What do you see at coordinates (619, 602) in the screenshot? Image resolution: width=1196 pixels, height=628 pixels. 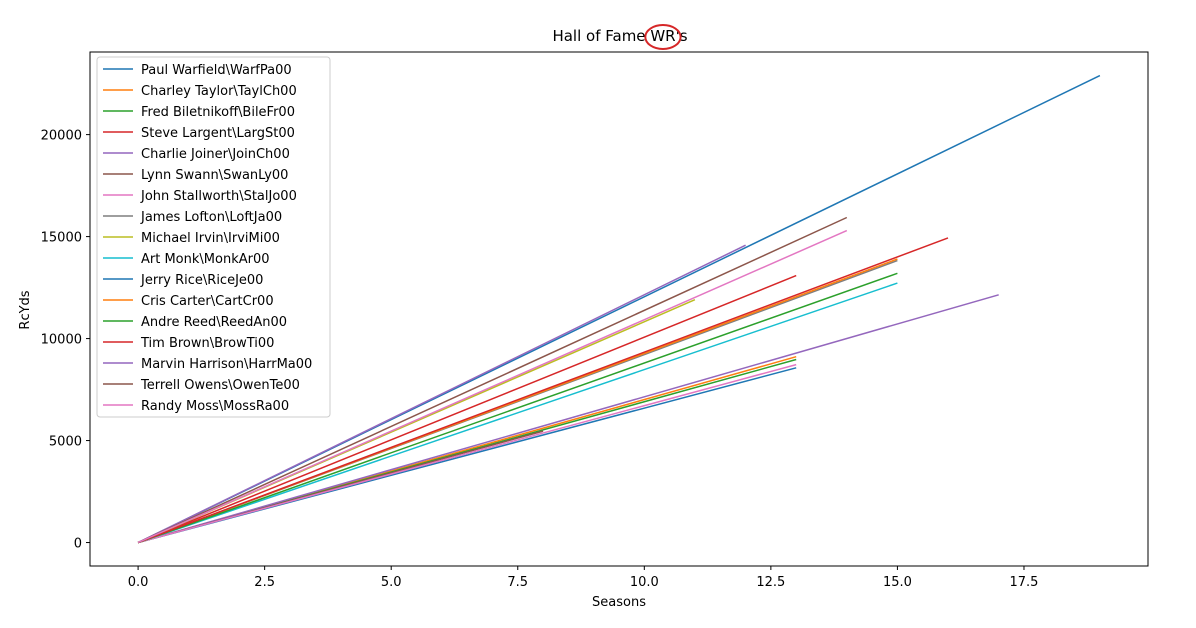 I see `x-axis-label: Seasons` at bounding box center [619, 602].